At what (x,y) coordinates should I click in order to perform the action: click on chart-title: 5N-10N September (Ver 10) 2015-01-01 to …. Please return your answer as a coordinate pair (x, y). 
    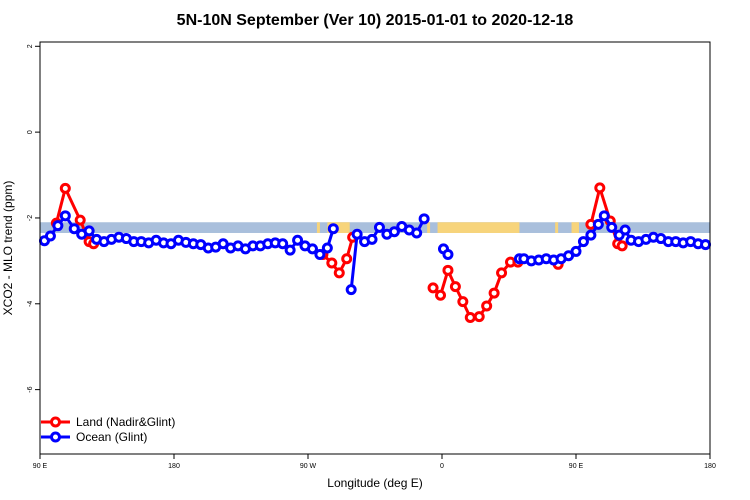
    Looking at the image, I should click on (375, 20).